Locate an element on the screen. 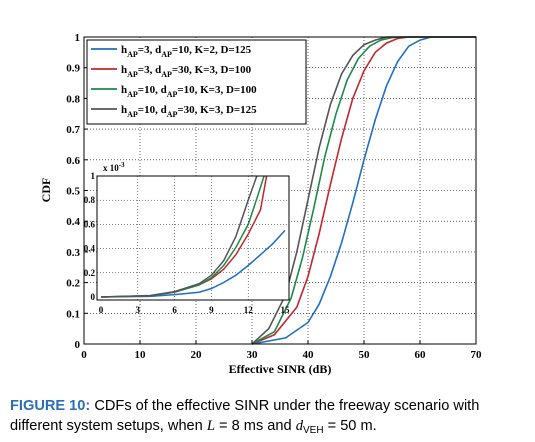 The image size is (535, 442). x-axis-label: Effective SINR (dB) is located at coordinates (280, 369).